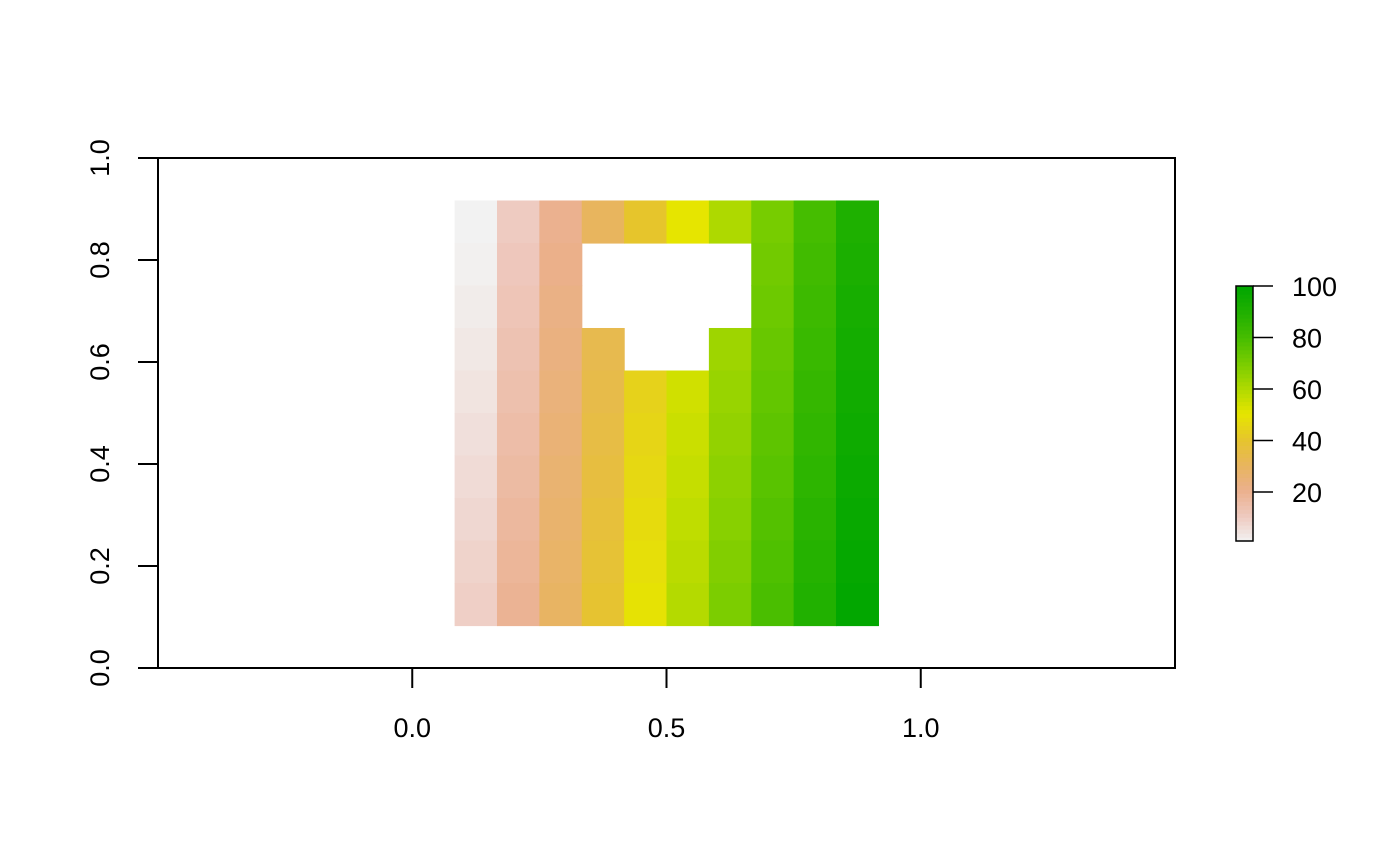  Describe the element at coordinates (1307, 442) in the screenshot. I see `legend-tick-label: 40` at that location.